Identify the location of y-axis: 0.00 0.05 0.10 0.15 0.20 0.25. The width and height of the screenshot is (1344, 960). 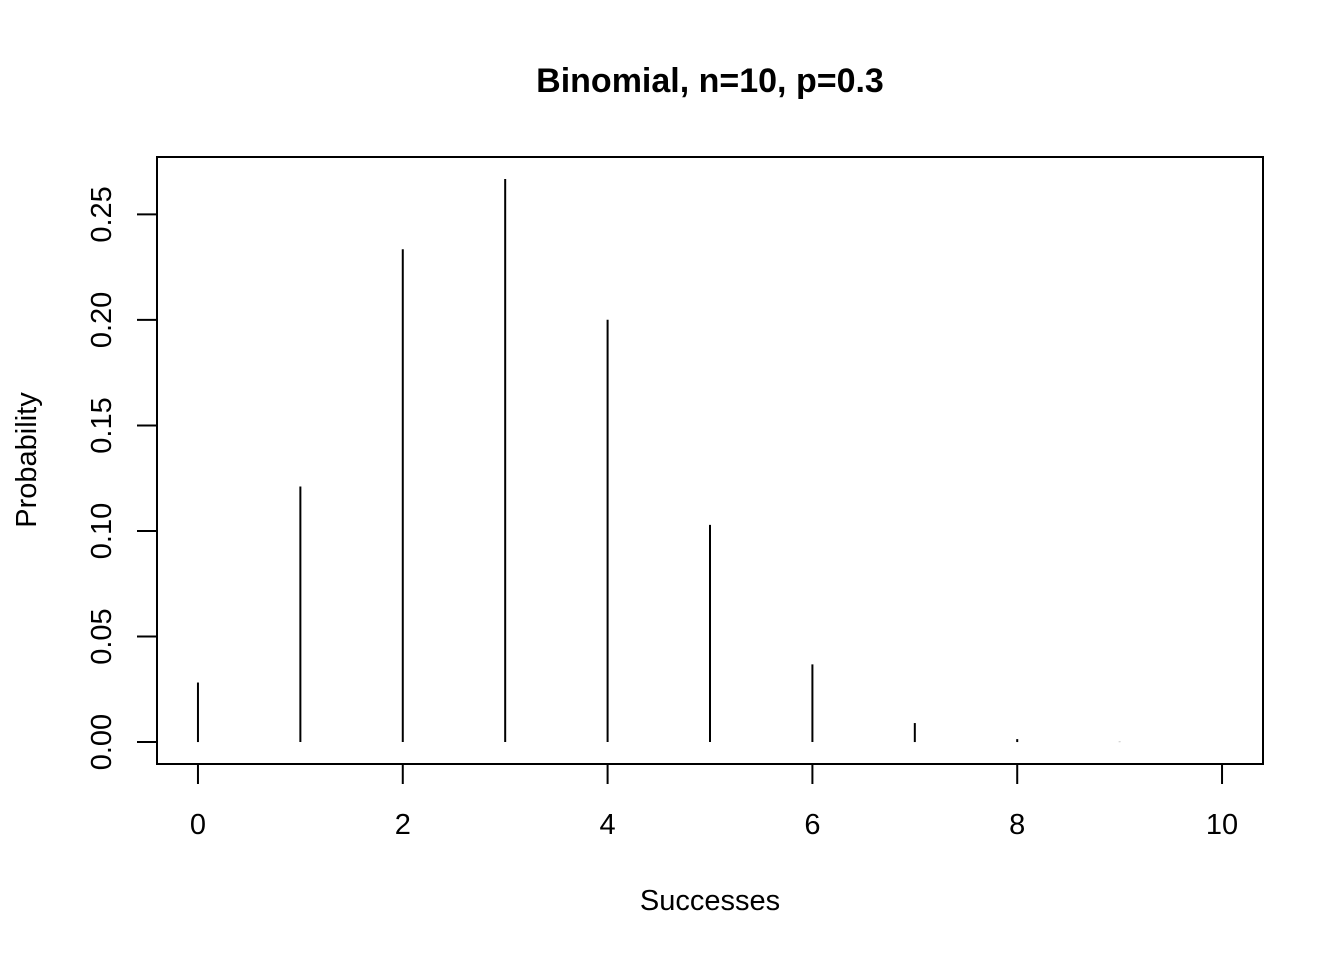
(122, 478).